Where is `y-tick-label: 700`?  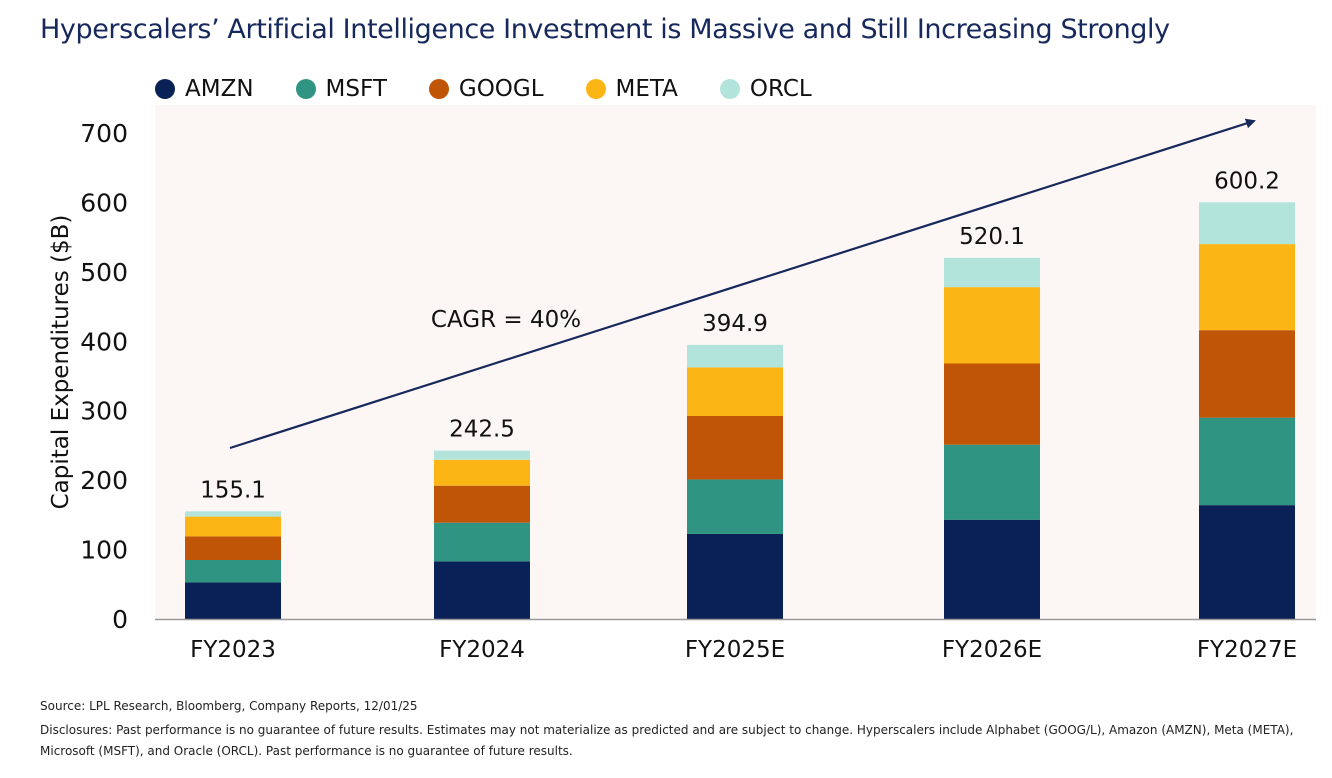
y-tick-label: 700 is located at coordinates (104, 133).